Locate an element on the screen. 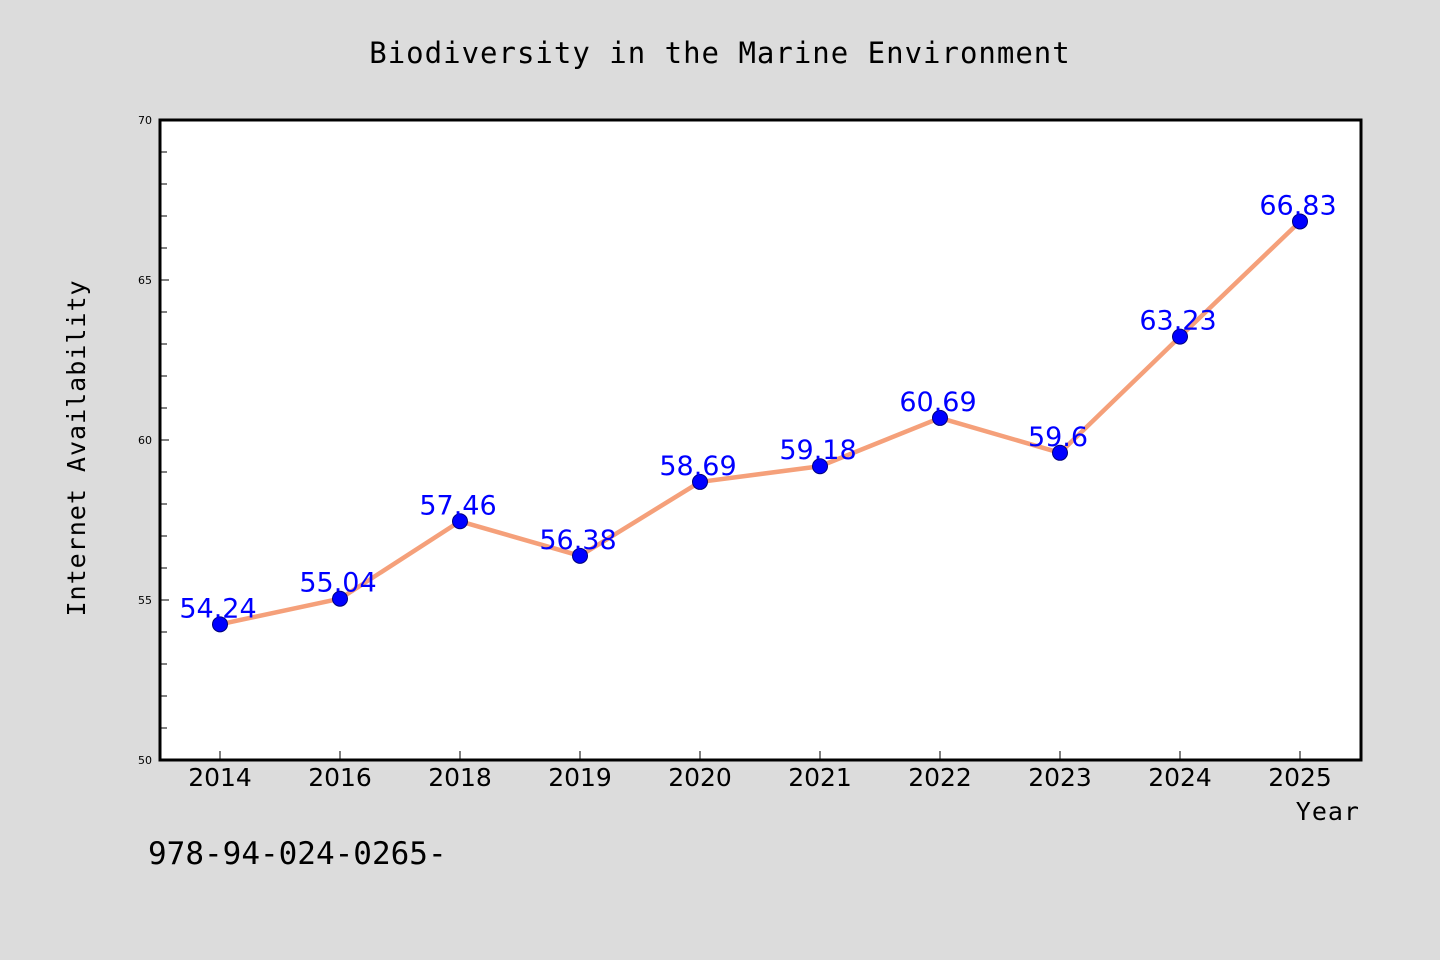 The width and height of the screenshot is (1440, 960). x-tick-label: 2014 is located at coordinates (220, 777).